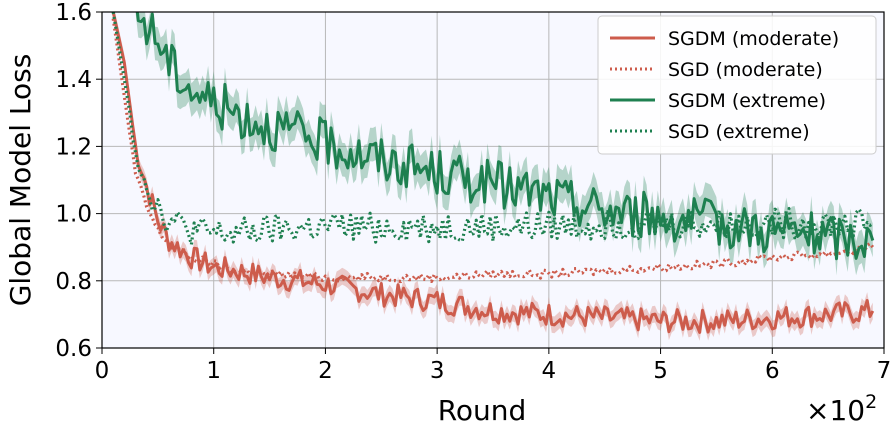 The image size is (896, 427). What do you see at coordinates (73, 80) in the screenshot?
I see `y-tick-label: 1.4` at bounding box center [73, 80].